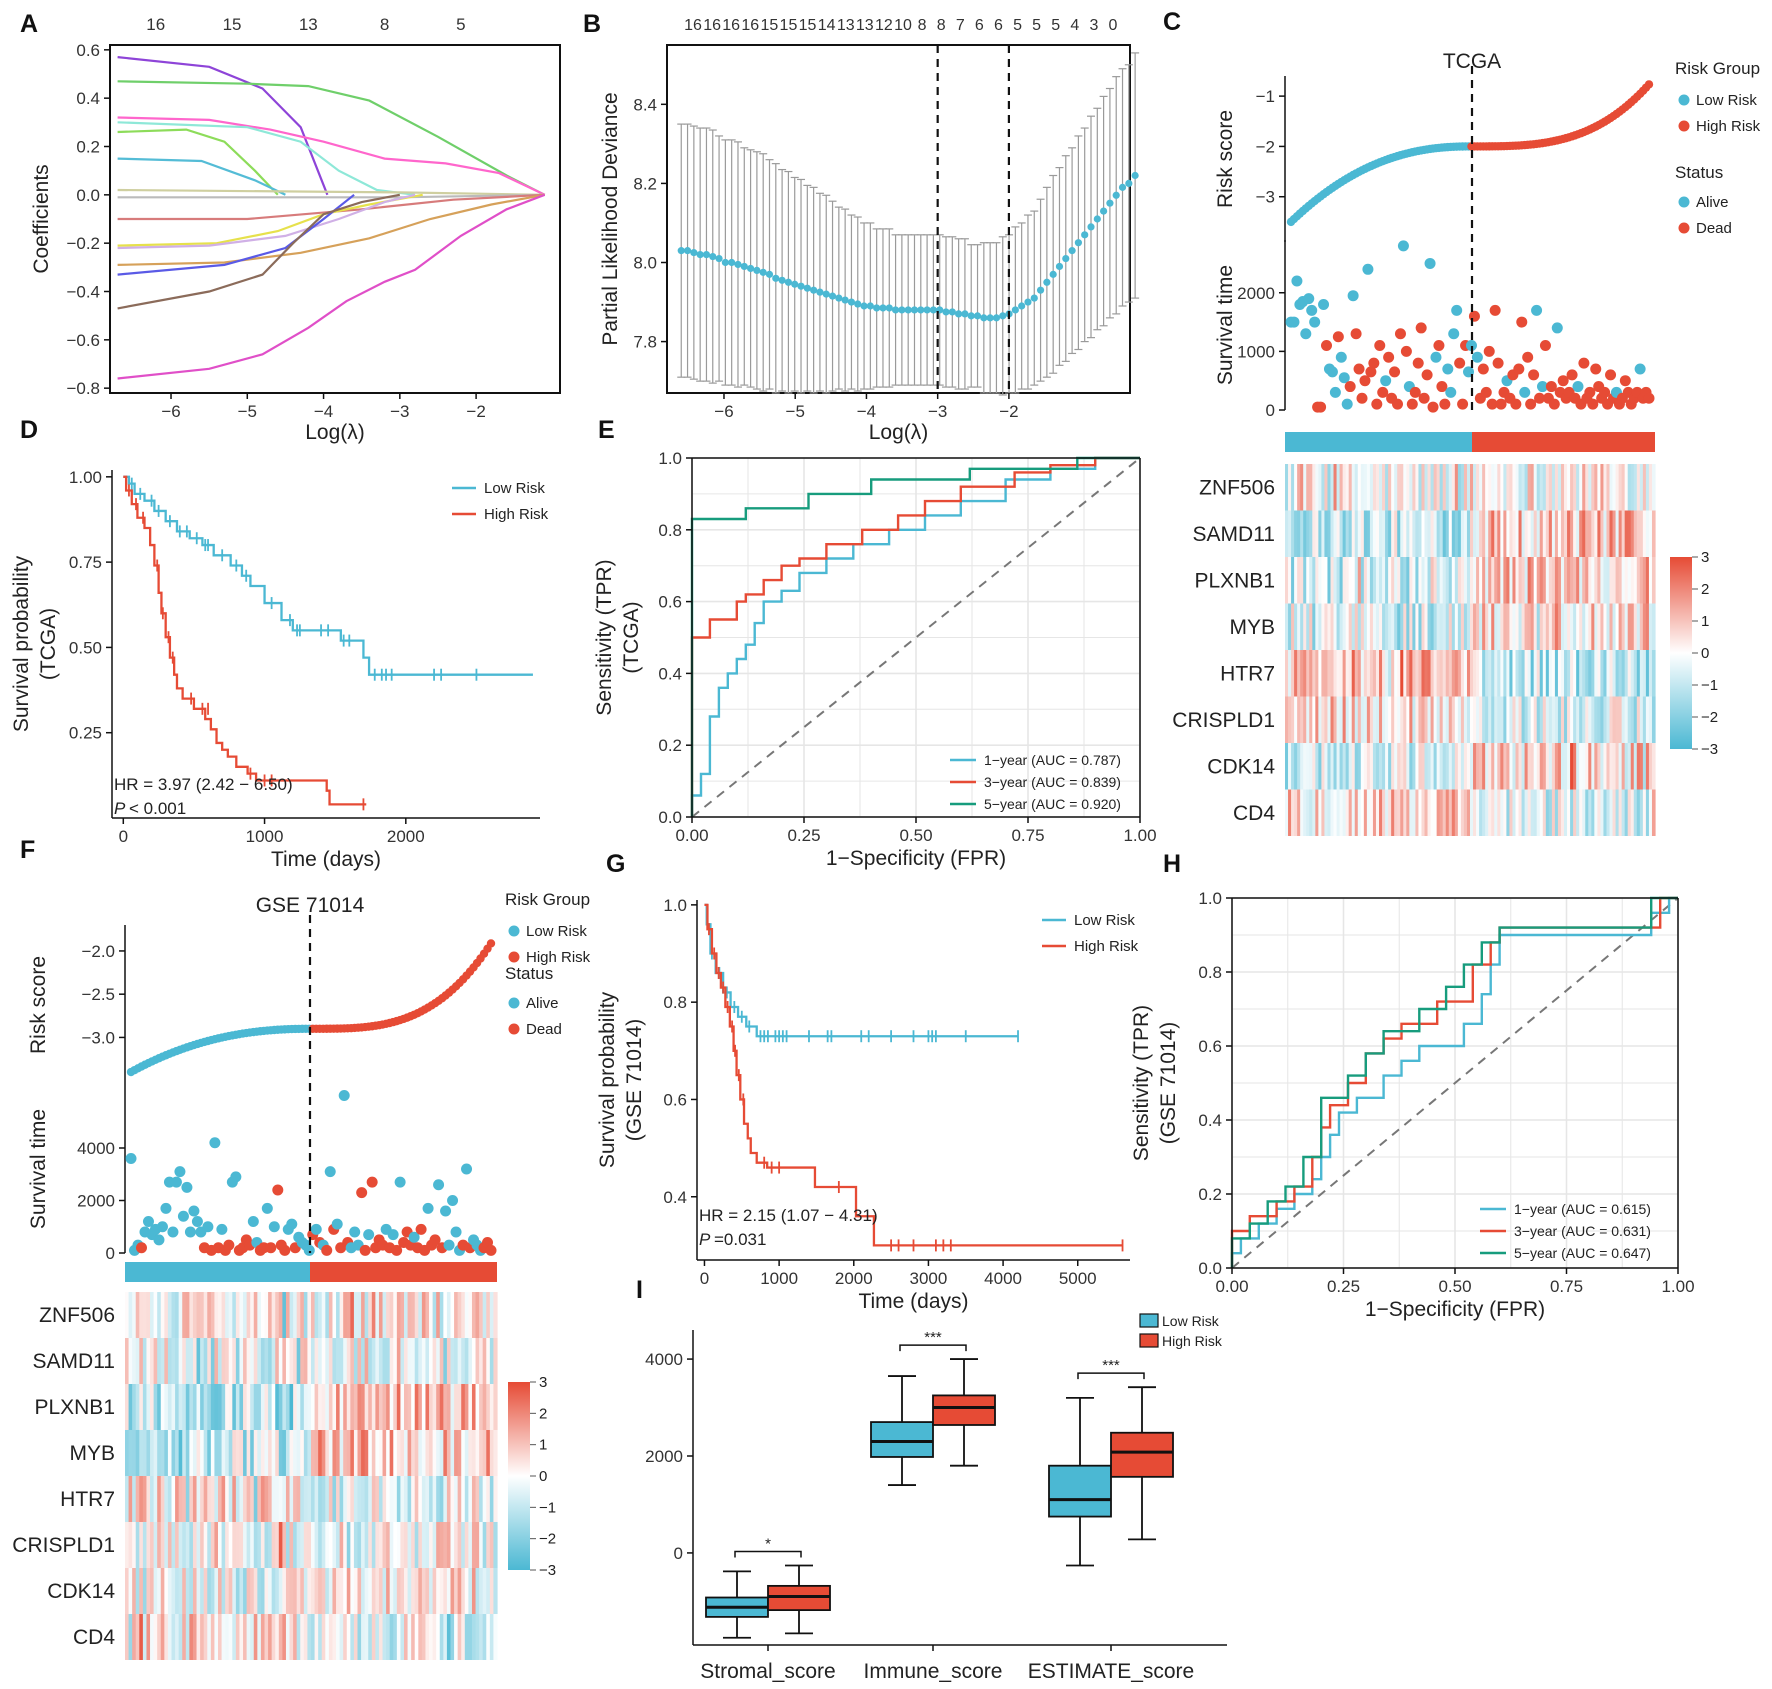  Describe the element at coordinates (1252, 627) in the screenshot. I see `gene-label: MYB` at that location.